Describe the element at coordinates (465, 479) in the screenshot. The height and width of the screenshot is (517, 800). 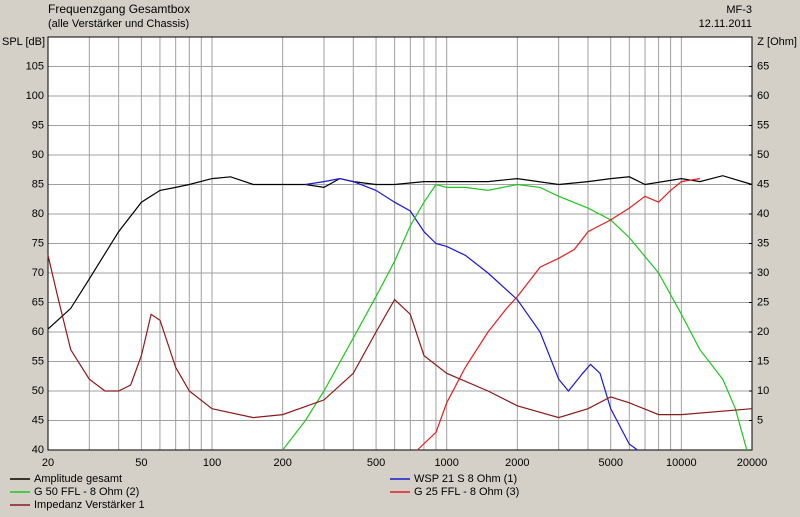
I see `legend-label: WSP 21 S 8 Ohm (1)` at that location.